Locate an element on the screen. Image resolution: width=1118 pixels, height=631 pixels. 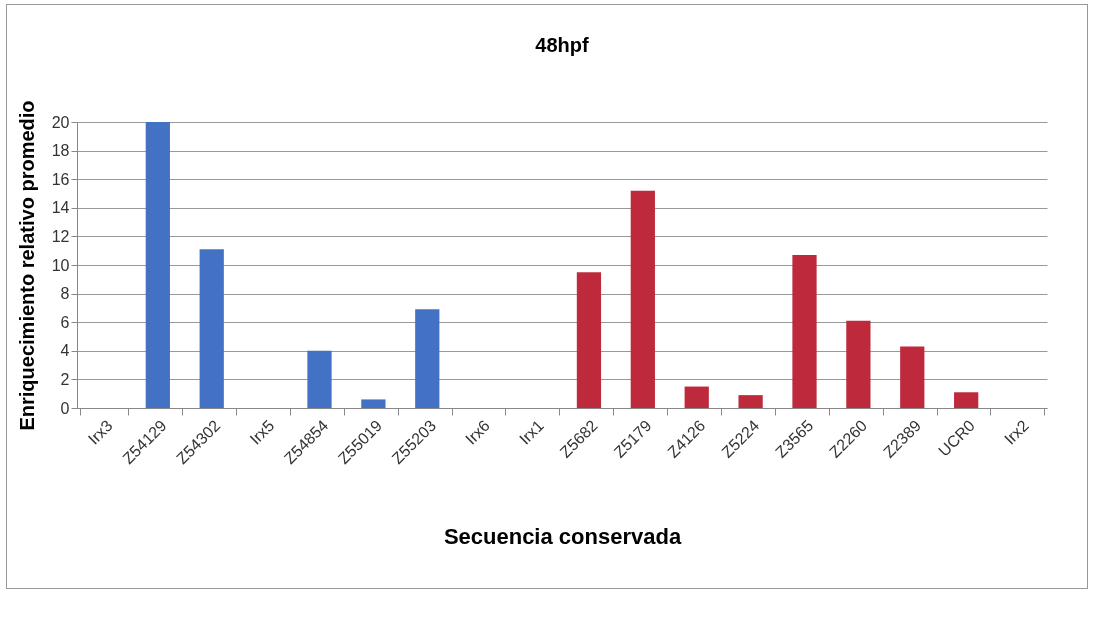
y-tick-label: 6 is located at coordinates (65, 322).